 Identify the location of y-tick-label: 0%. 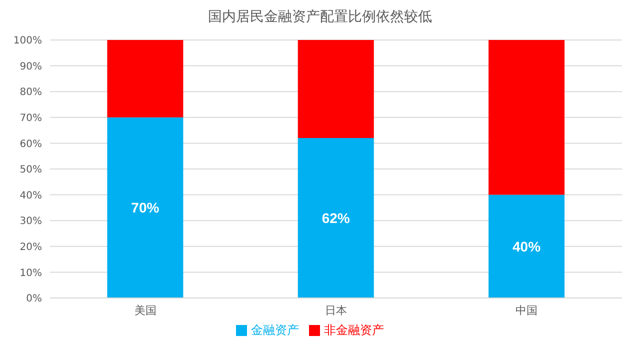
(34, 299).